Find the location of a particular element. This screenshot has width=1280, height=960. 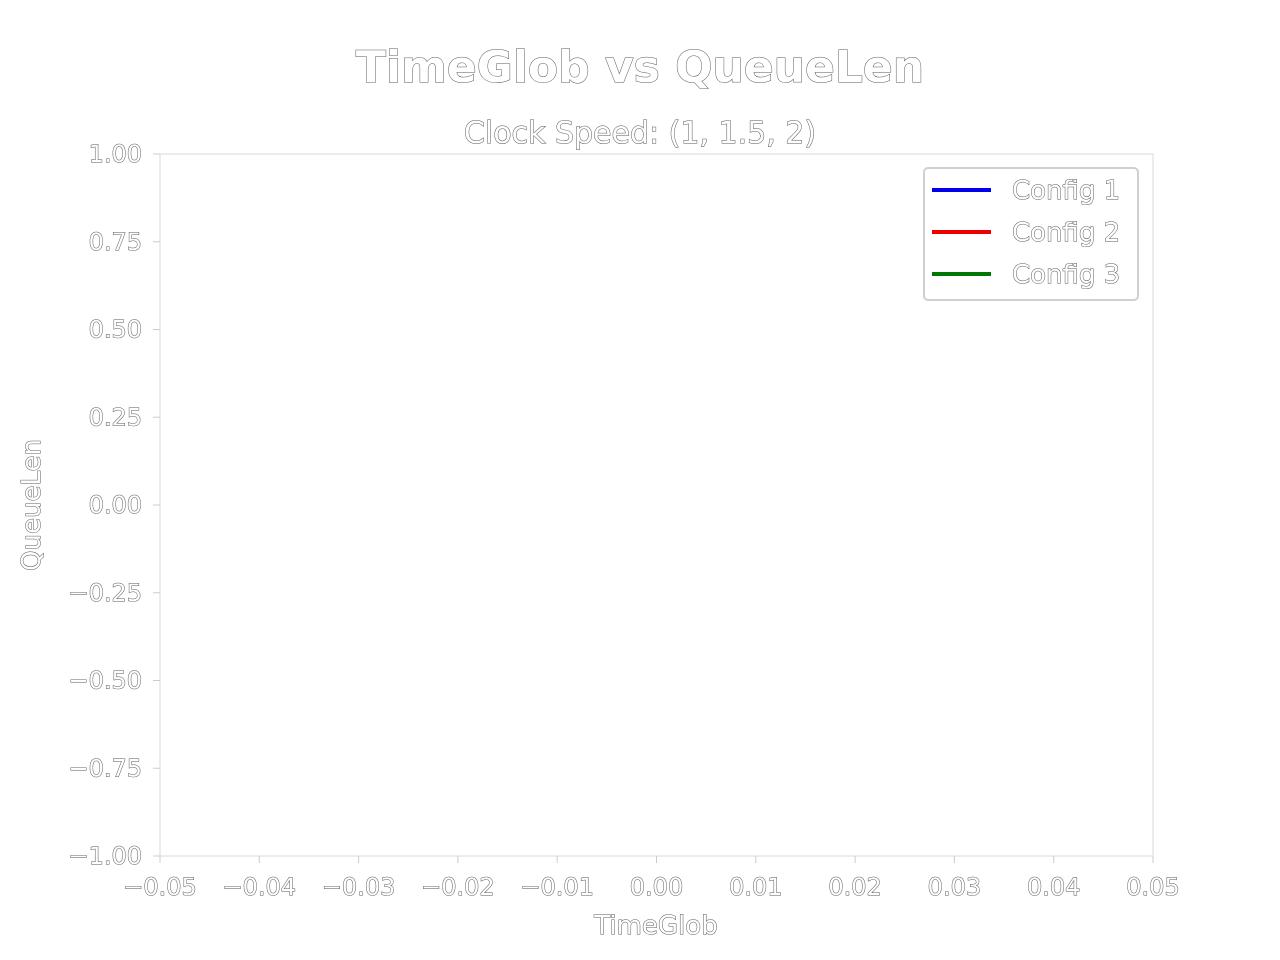

legend: Config 1 Config 2 Config 3 is located at coordinates (1031, 234).